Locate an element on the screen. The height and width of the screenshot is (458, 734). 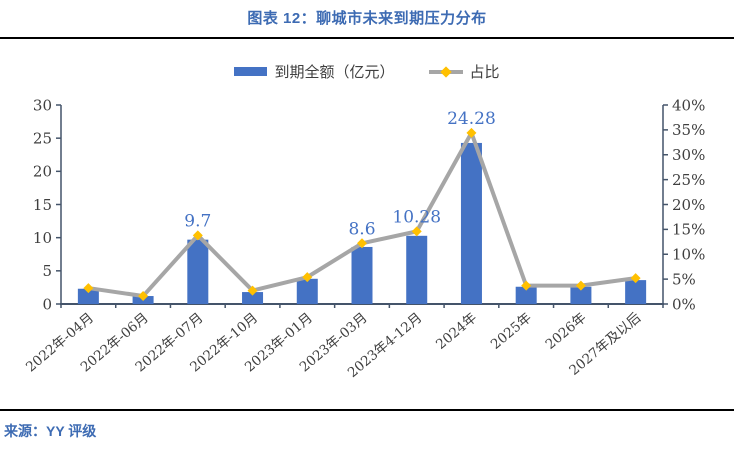
right-axis-tick-label: 25% is located at coordinates (688, 180).